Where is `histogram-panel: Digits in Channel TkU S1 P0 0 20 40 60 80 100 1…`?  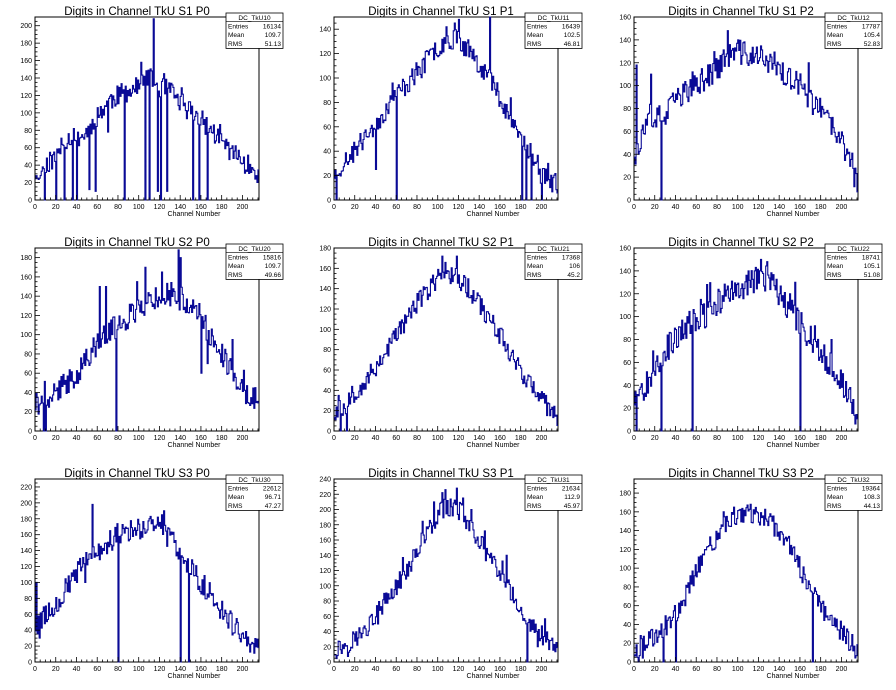
histogram-panel: Digits in Channel TkU S1 P0 0 20 40 60 80 100 1… is located at coordinates (152, 112).